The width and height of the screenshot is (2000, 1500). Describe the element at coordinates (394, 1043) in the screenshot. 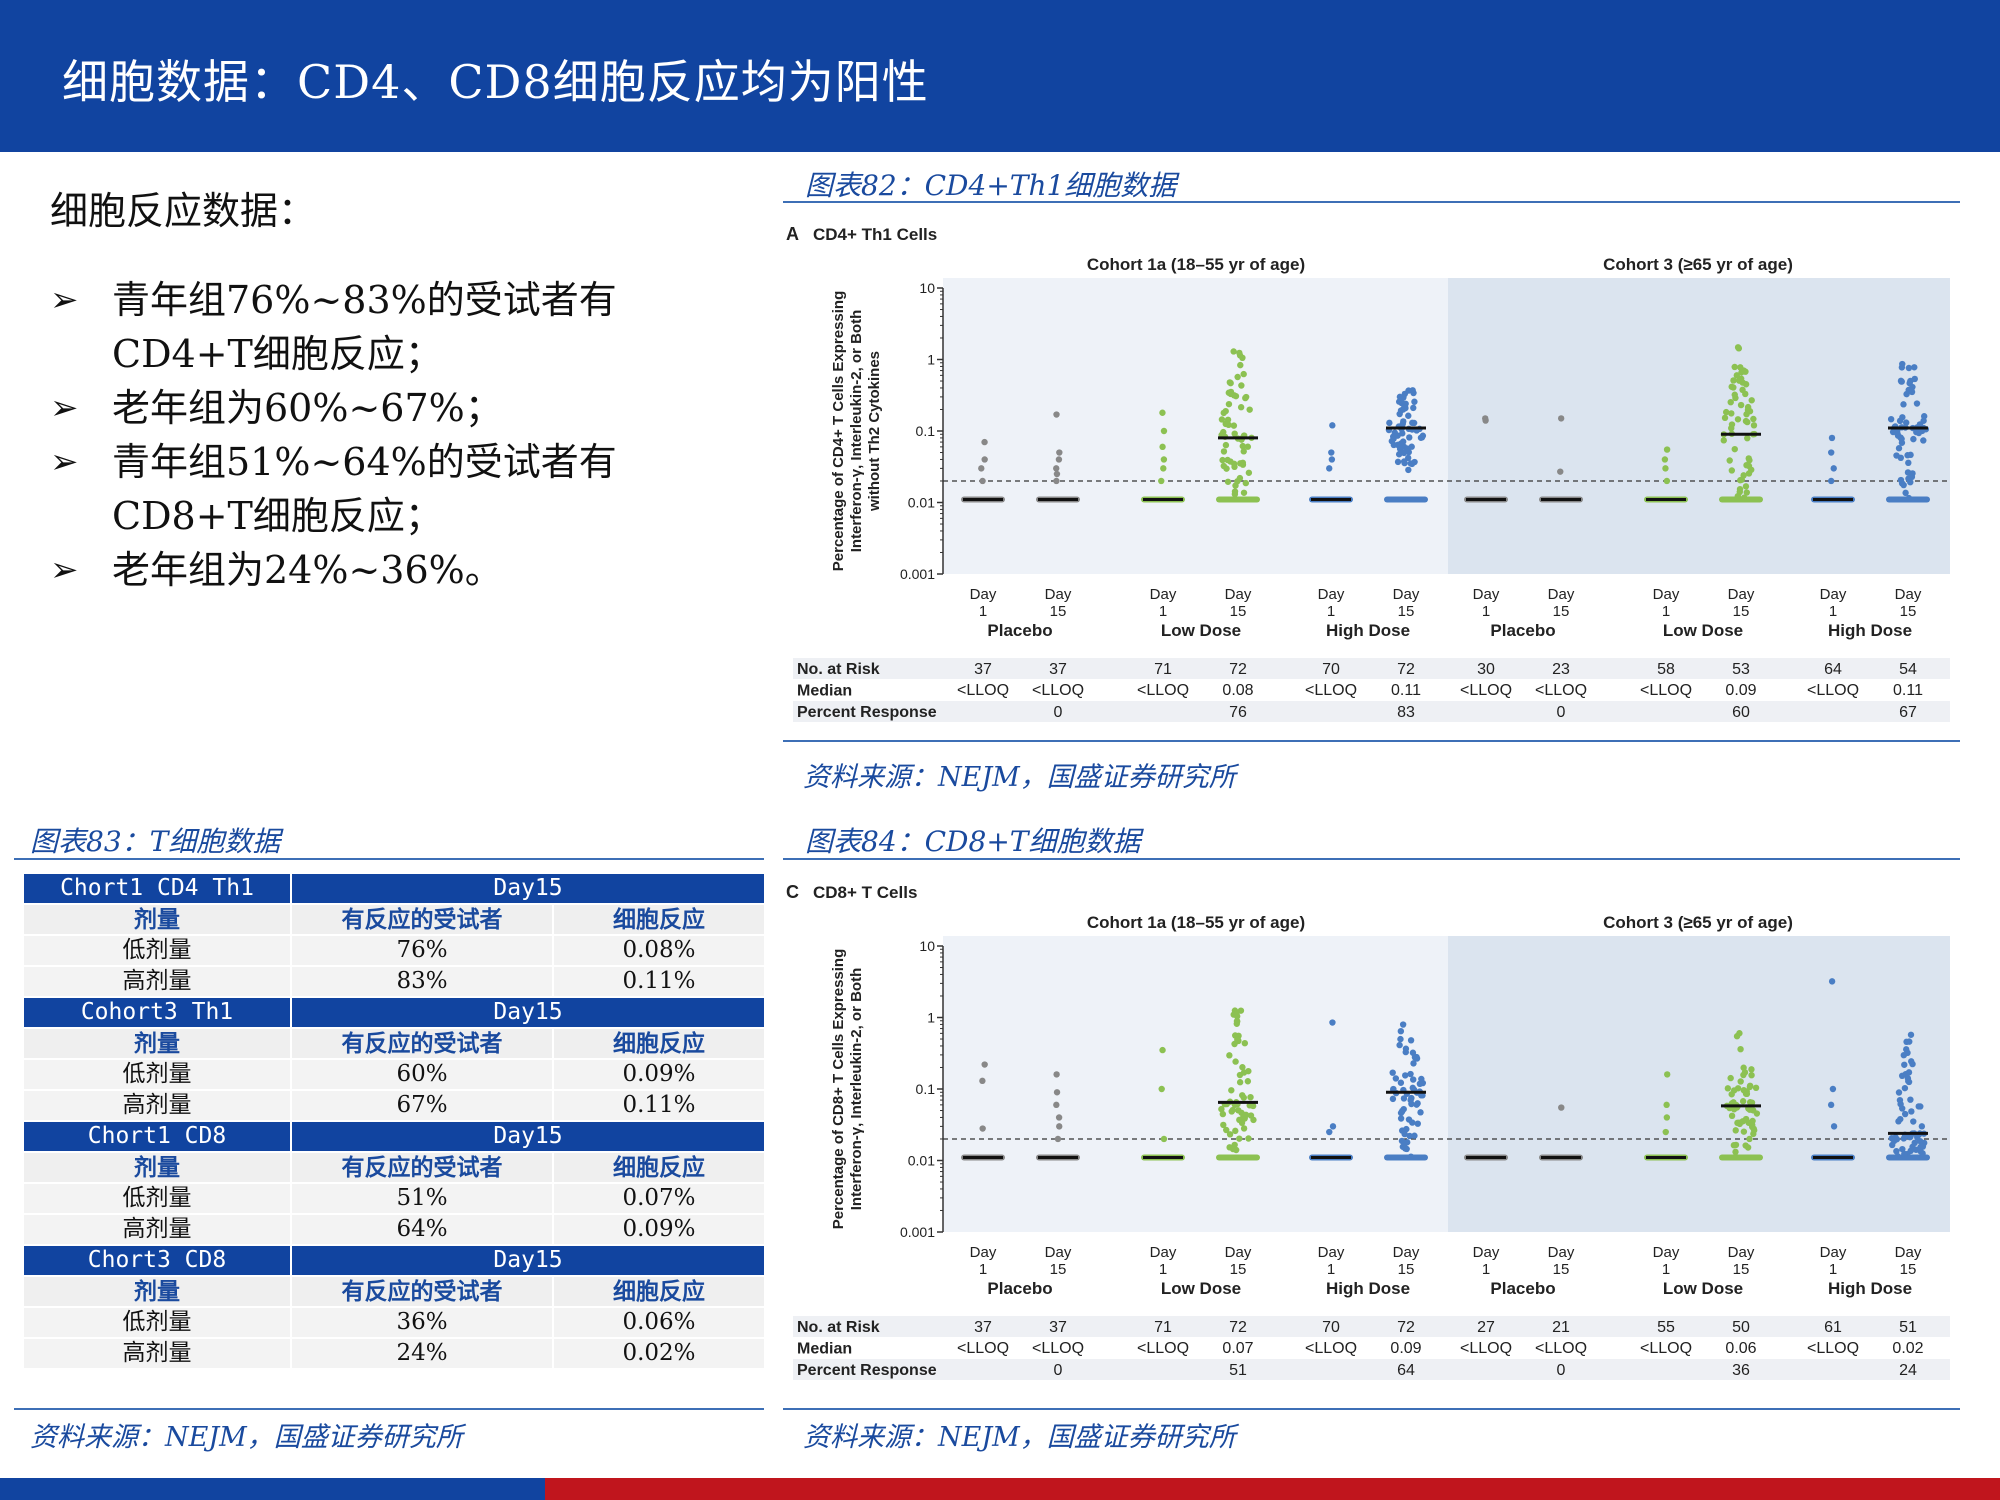

I see `table-subheader: 剂量 有反应的受试者 细胞反应` at that location.